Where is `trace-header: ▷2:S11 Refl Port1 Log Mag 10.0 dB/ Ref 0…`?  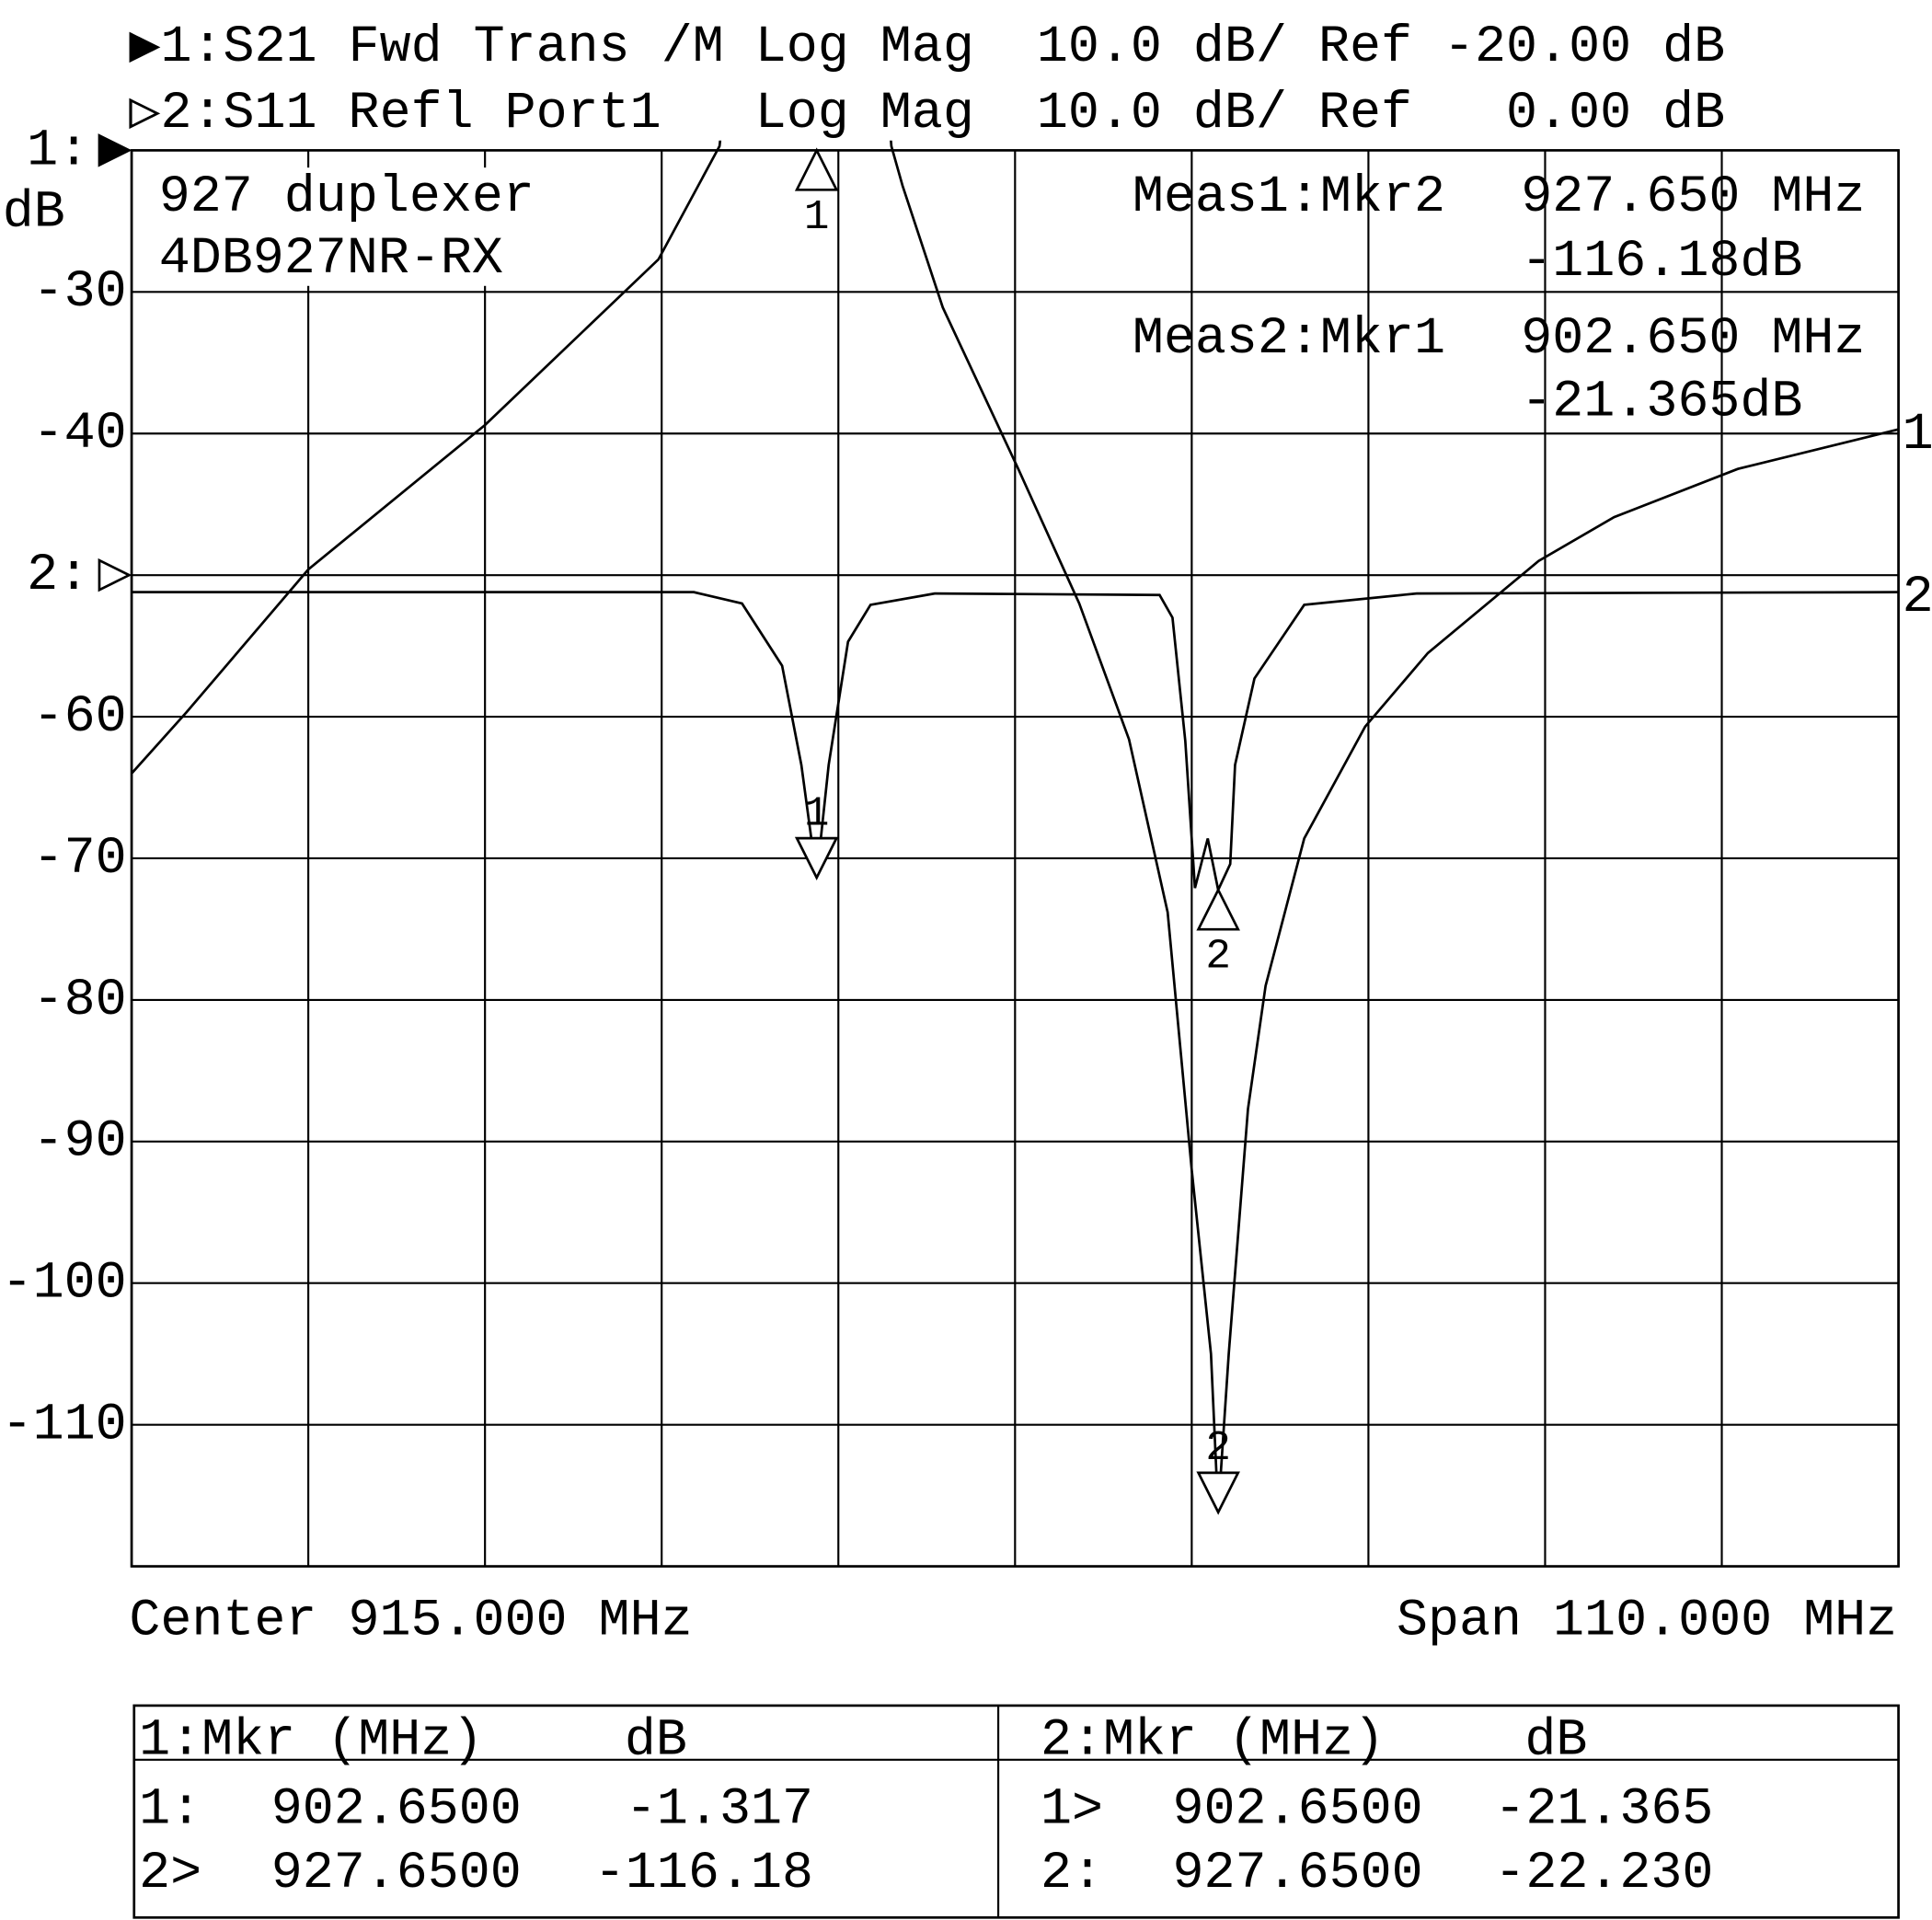 trace-header: ▷2:S11 Refl Port1 Log Mag 10.0 dB/ Ref 0… is located at coordinates (927, 113).